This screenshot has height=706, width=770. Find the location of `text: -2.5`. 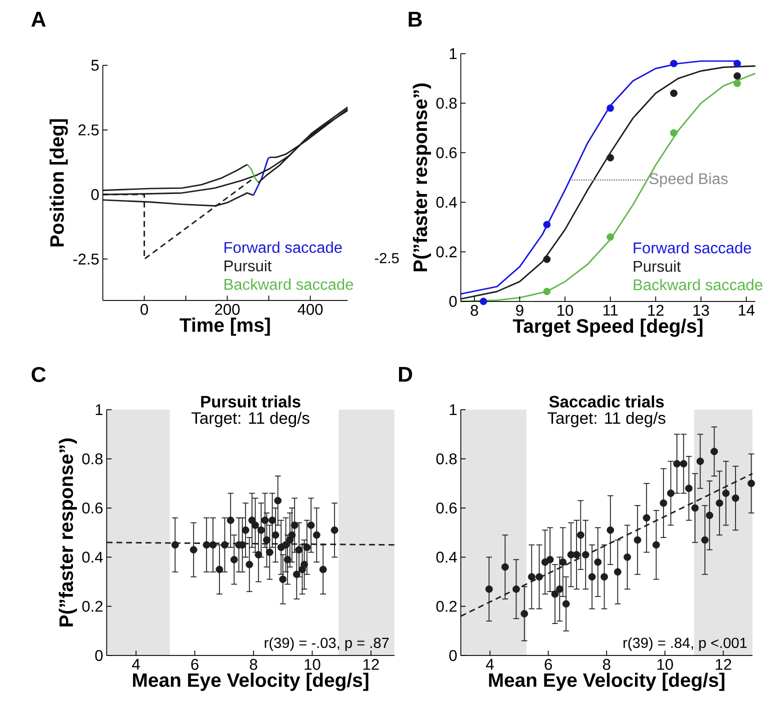

text: -2.5 is located at coordinates (386, 258).